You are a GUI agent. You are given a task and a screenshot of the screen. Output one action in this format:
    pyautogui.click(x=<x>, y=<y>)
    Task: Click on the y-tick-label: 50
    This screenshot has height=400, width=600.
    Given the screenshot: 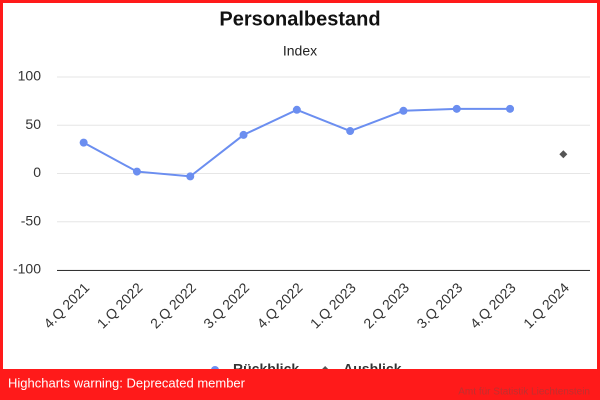 What is the action you would take?
    pyautogui.click(x=33, y=124)
    